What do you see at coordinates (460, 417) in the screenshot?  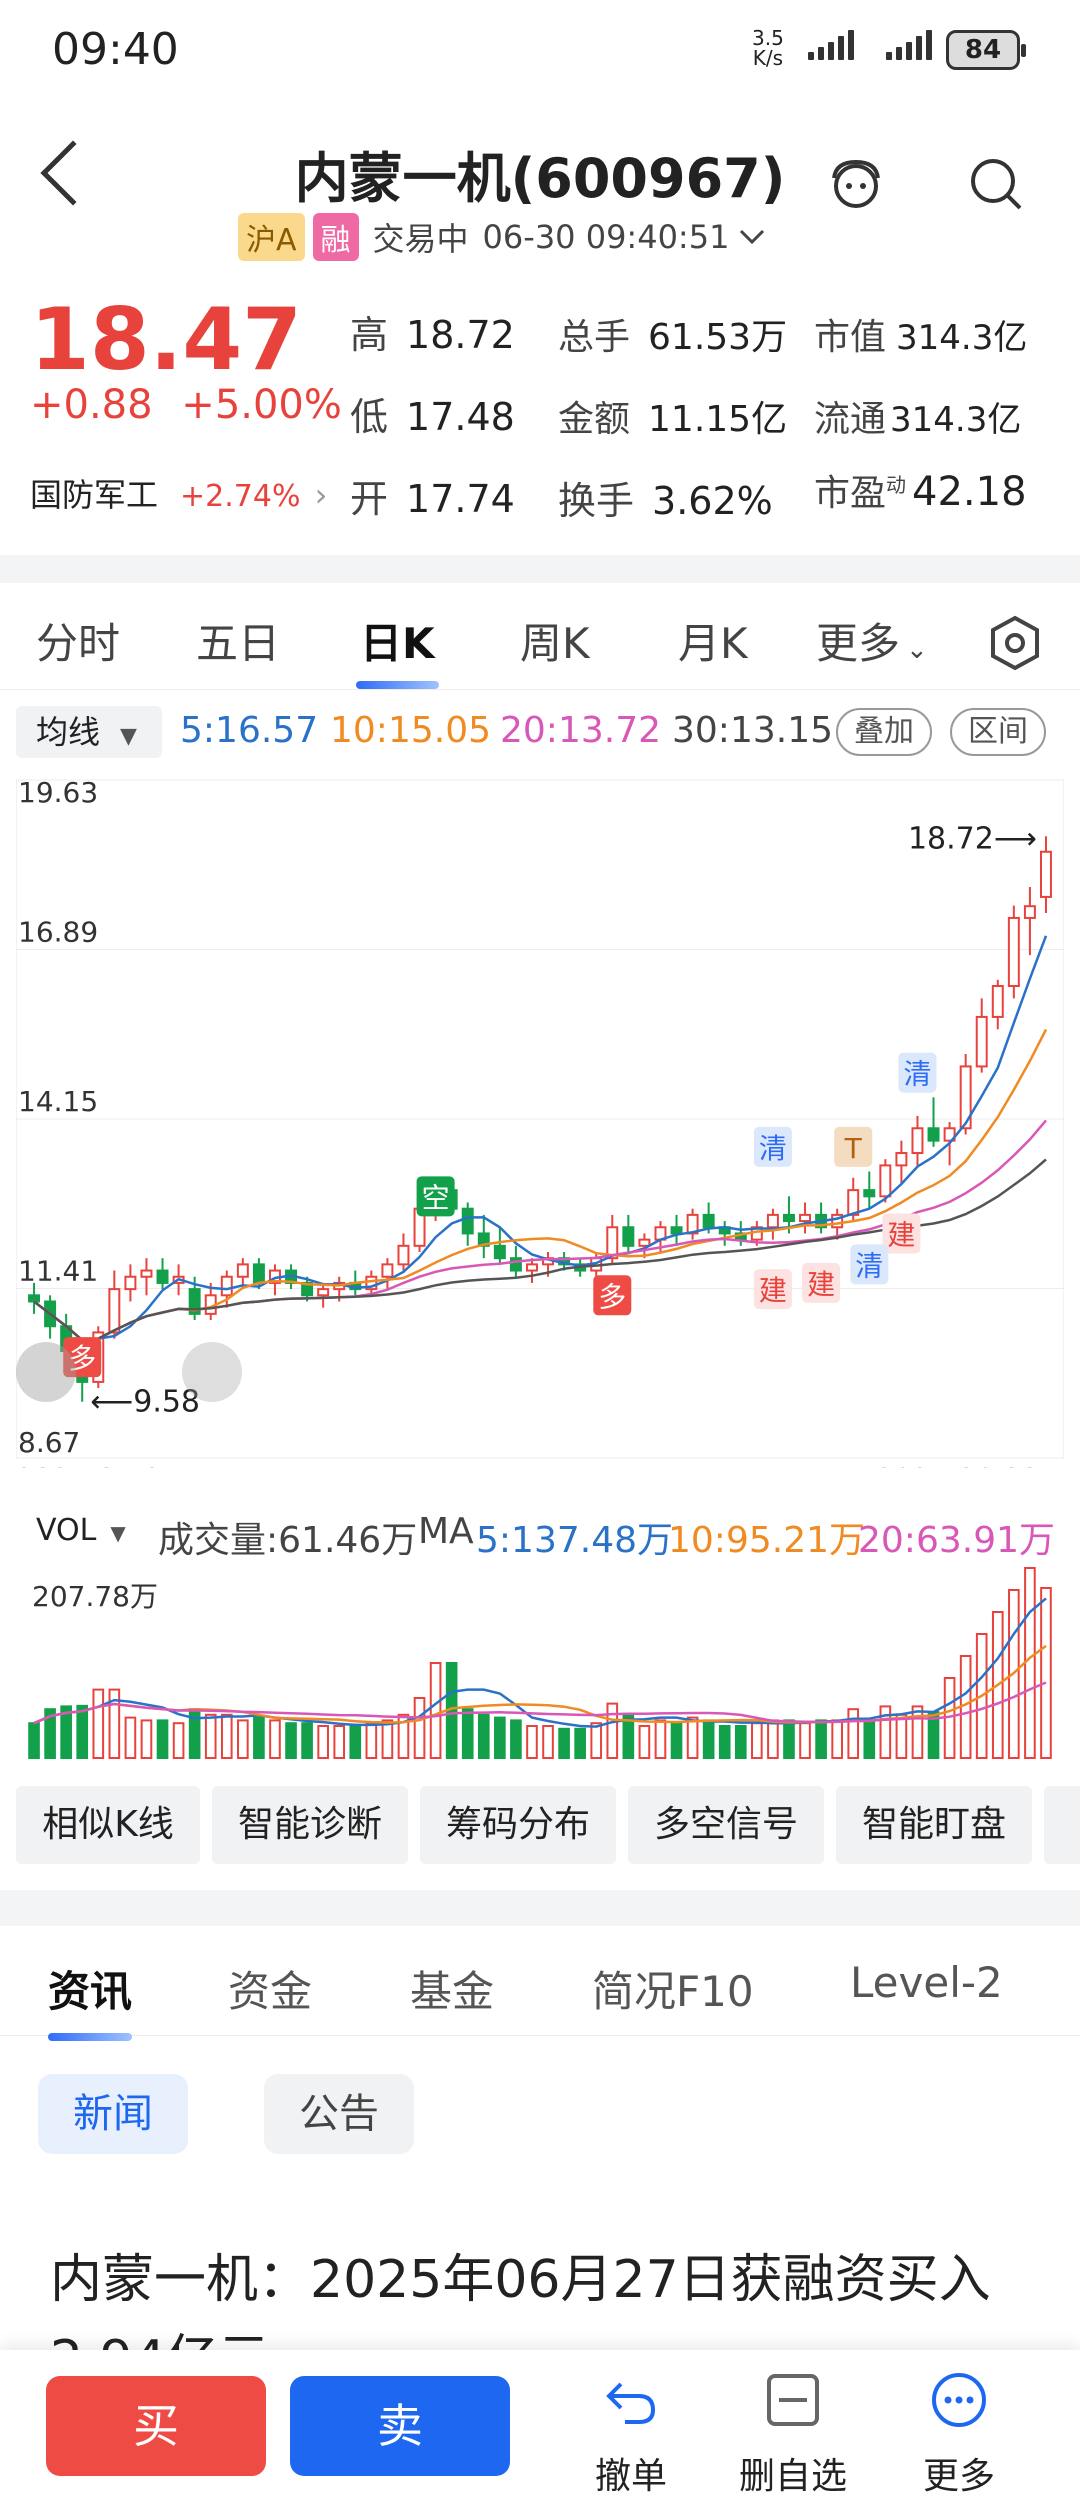 I see `low-value: 17.48` at bounding box center [460, 417].